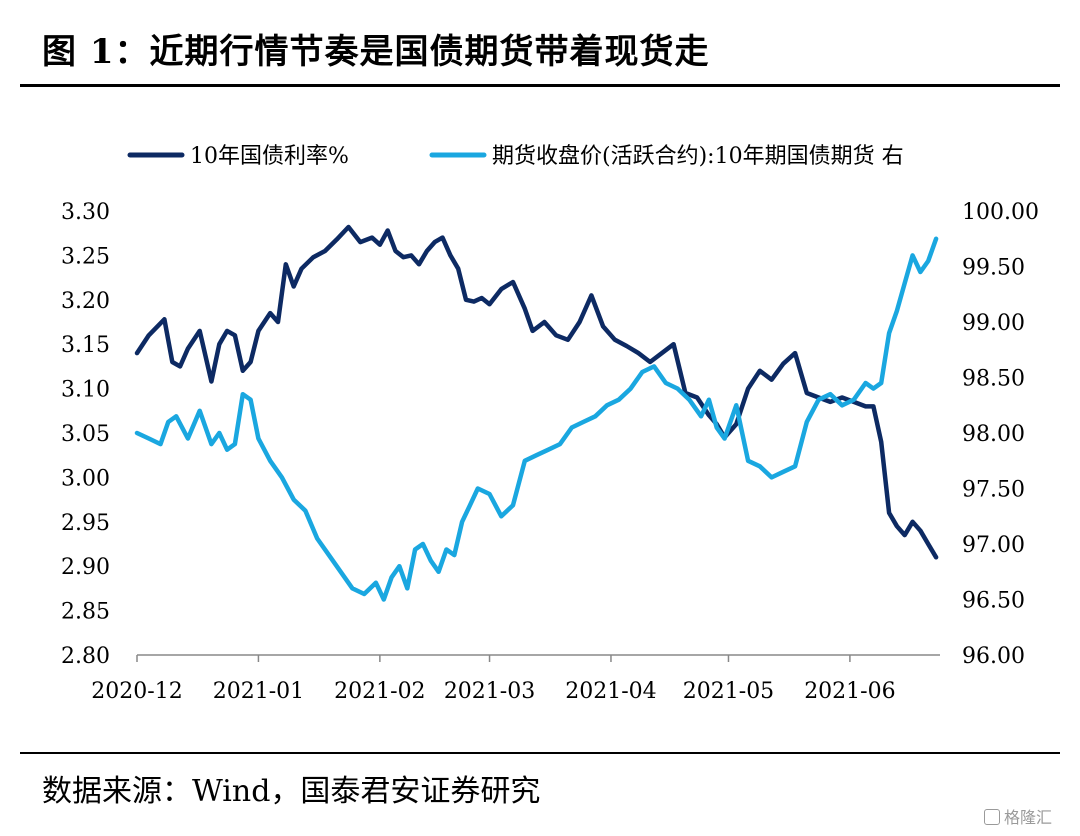  I want to click on y-left-tick-label: 3.15, so click(85, 345).